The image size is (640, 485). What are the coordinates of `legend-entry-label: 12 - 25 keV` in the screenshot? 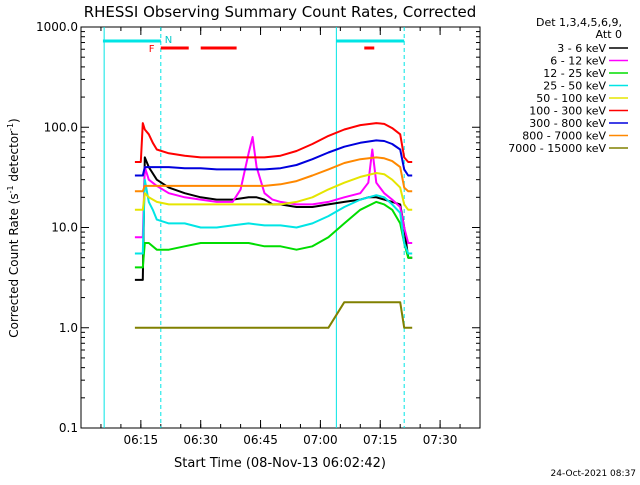 It's located at (574, 73).